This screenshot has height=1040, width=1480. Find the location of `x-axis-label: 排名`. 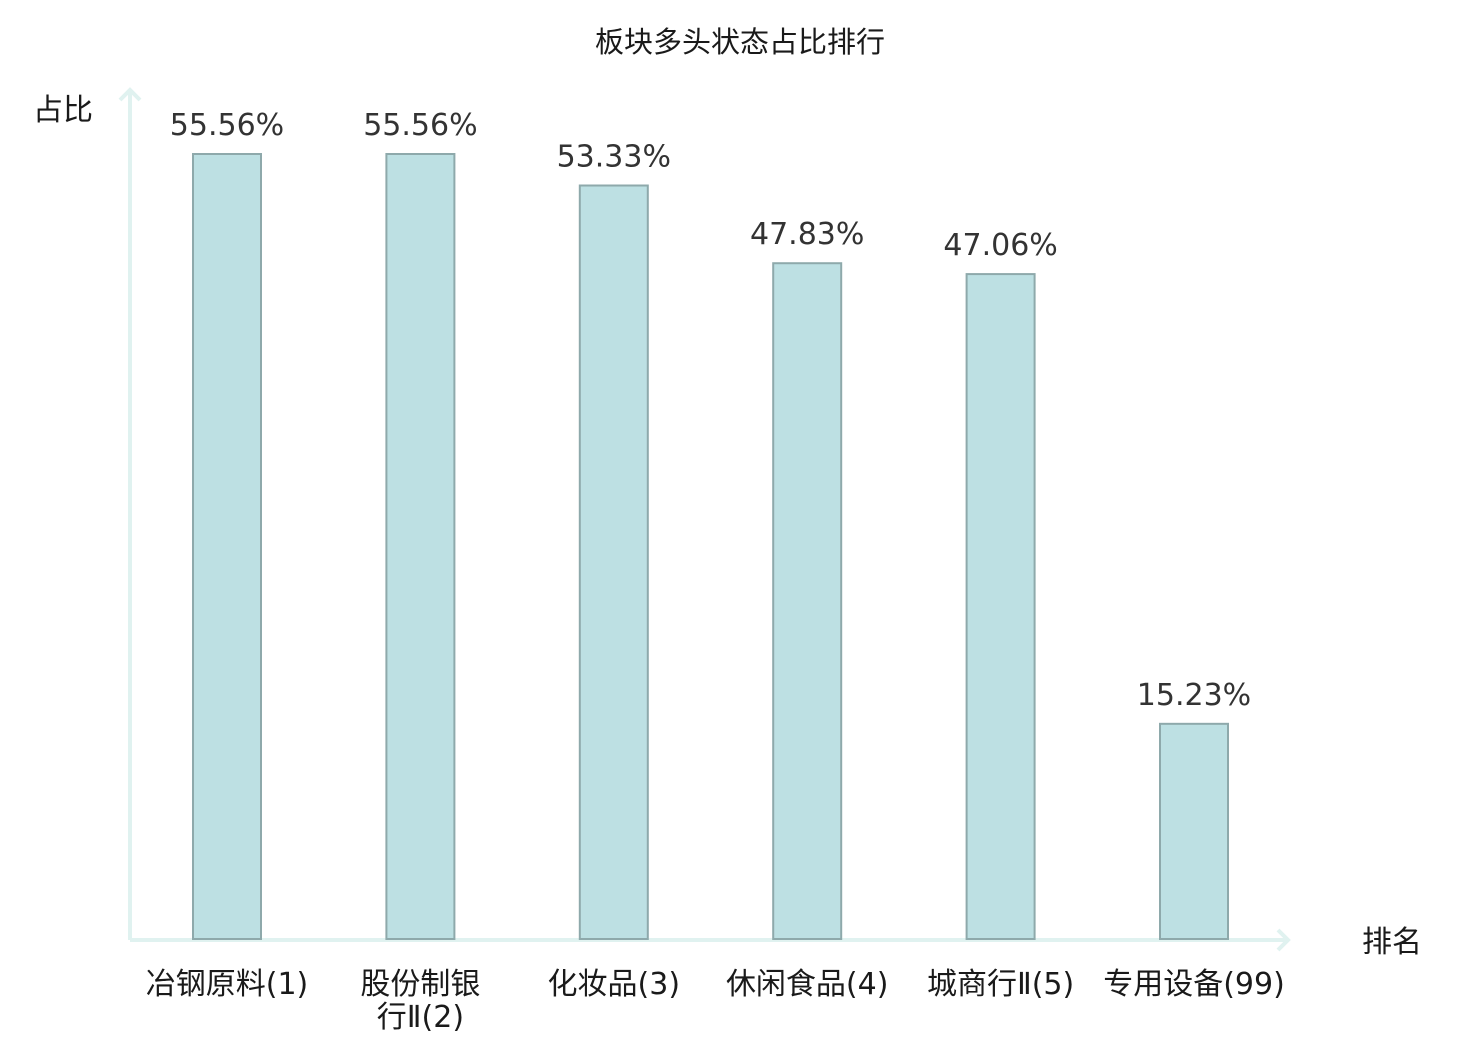

x-axis-label: 排名 is located at coordinates (1392, 942).